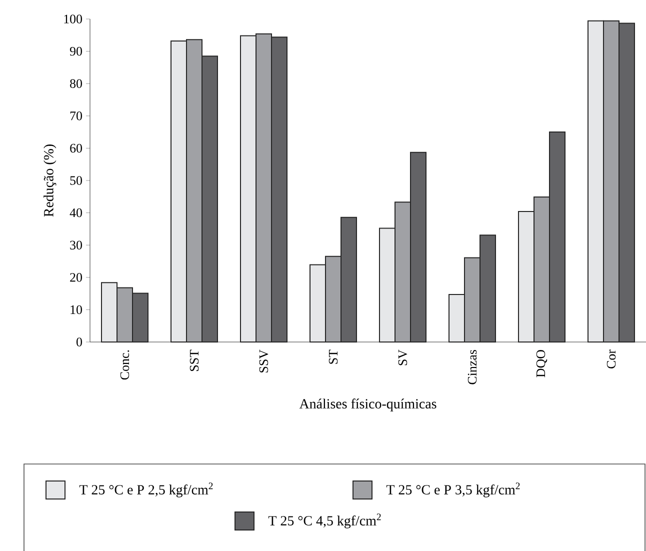 The image size is (646, 551). I want to click on y-tick-label: 0, so click(79, 342).